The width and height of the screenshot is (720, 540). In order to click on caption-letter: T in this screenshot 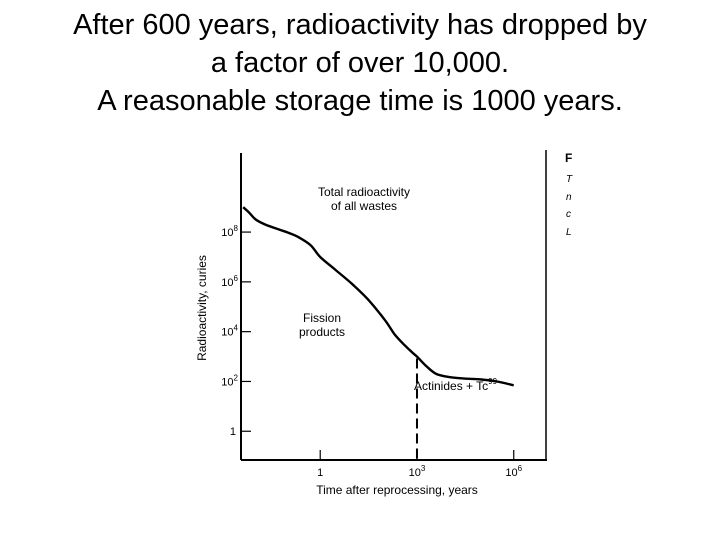, I will do `click(569, 179)`.